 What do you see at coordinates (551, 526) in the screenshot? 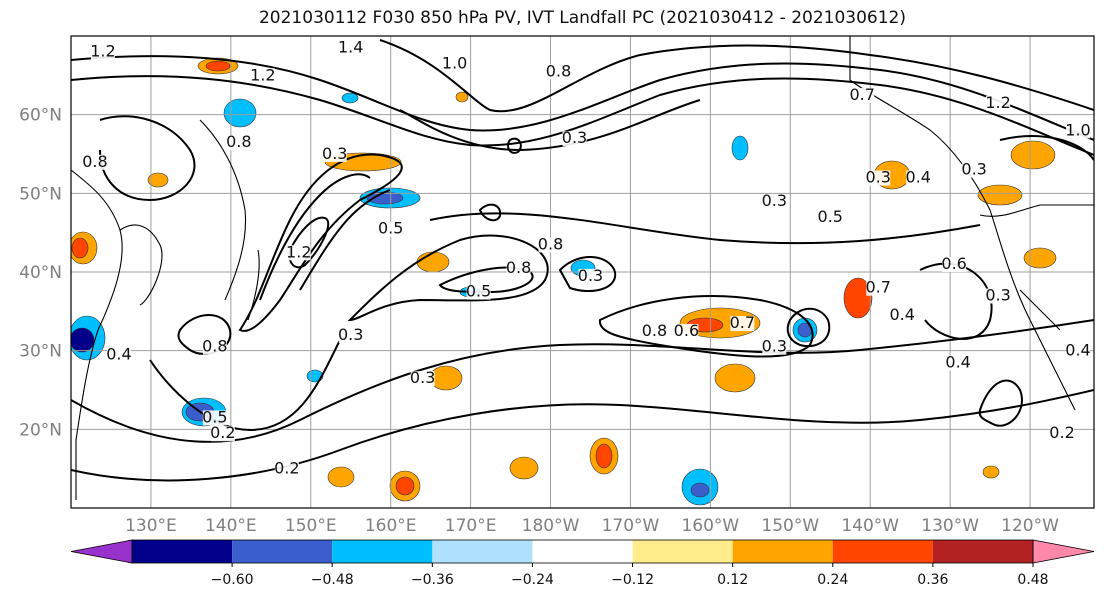
I see `lon-tick-label: 180°W` at bounding box center [551, 526].